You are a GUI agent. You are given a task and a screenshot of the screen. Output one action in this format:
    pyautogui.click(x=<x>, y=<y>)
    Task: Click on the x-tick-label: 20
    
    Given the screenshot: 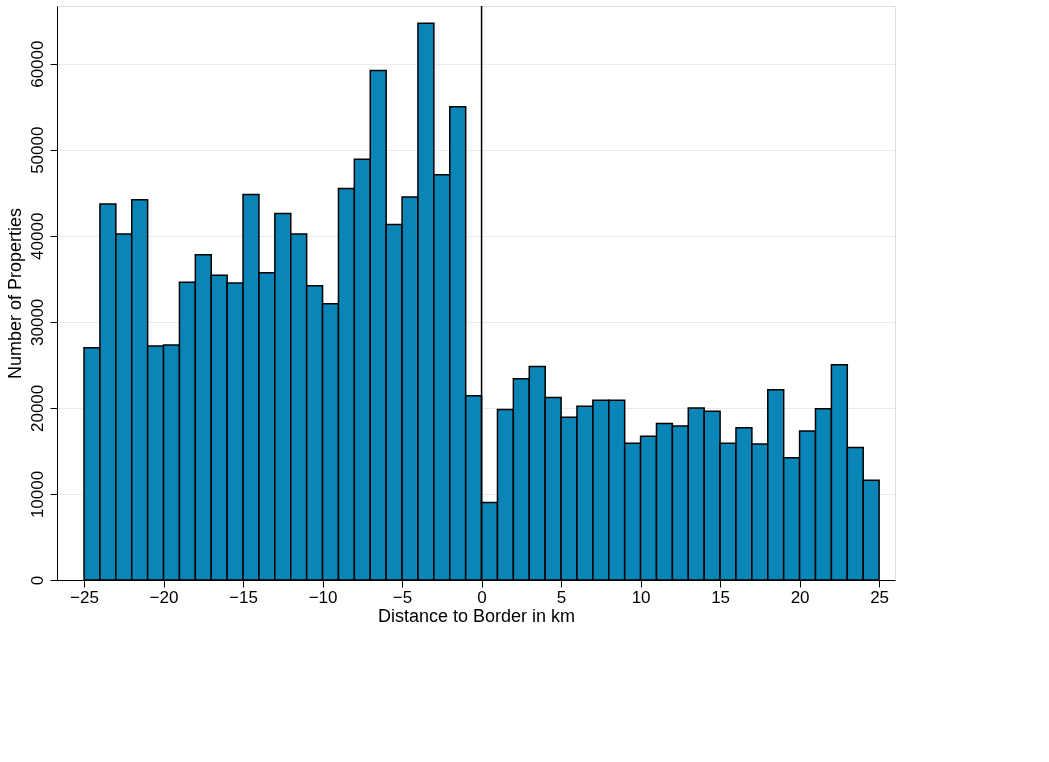 What is the action you would take?
    pyautogui.click(x=800, y=597)
    